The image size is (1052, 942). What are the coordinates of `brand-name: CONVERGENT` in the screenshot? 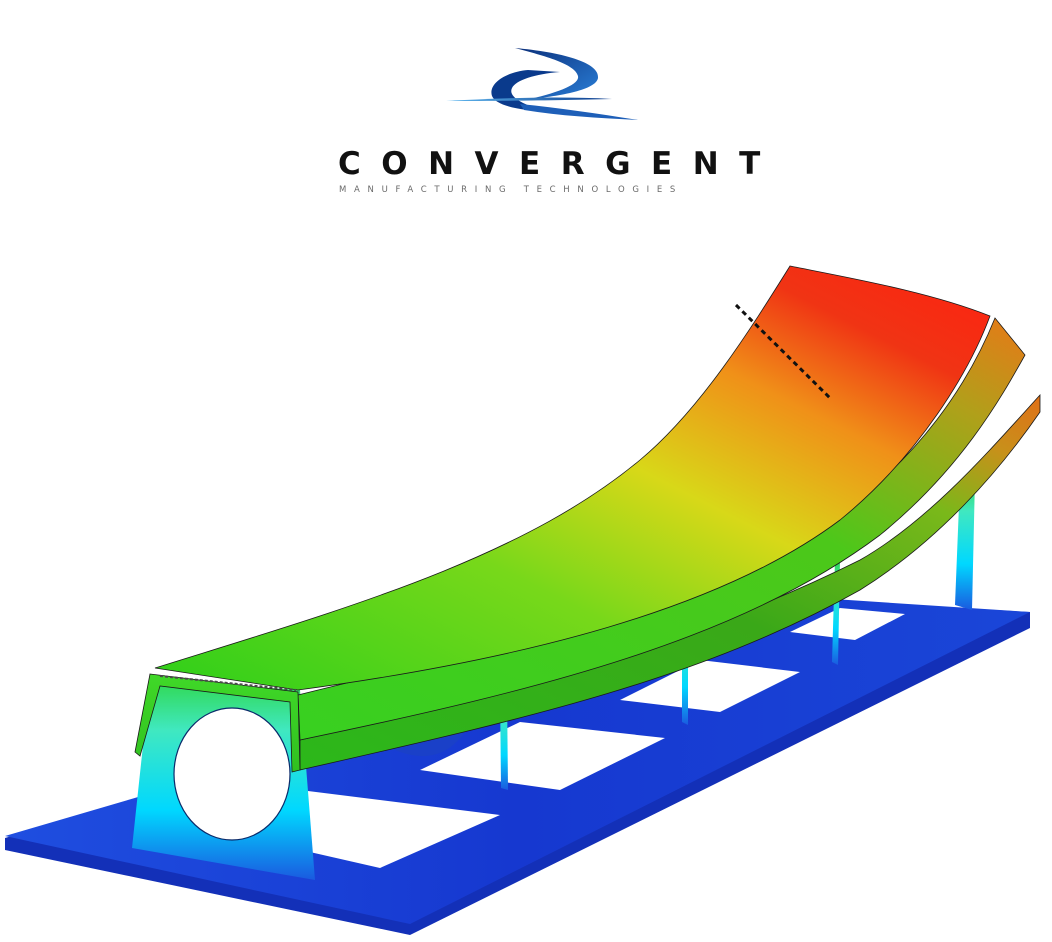 It's located at (559, 164).